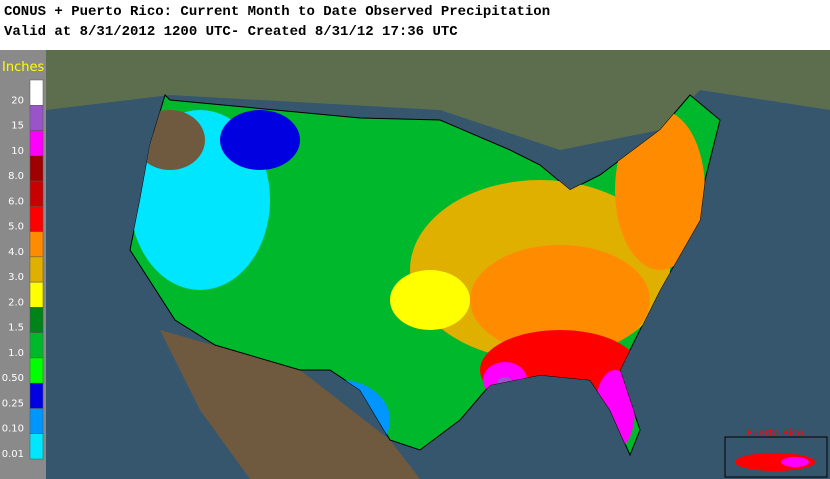  I want to click on legend-label: 20, so click(17, 100).